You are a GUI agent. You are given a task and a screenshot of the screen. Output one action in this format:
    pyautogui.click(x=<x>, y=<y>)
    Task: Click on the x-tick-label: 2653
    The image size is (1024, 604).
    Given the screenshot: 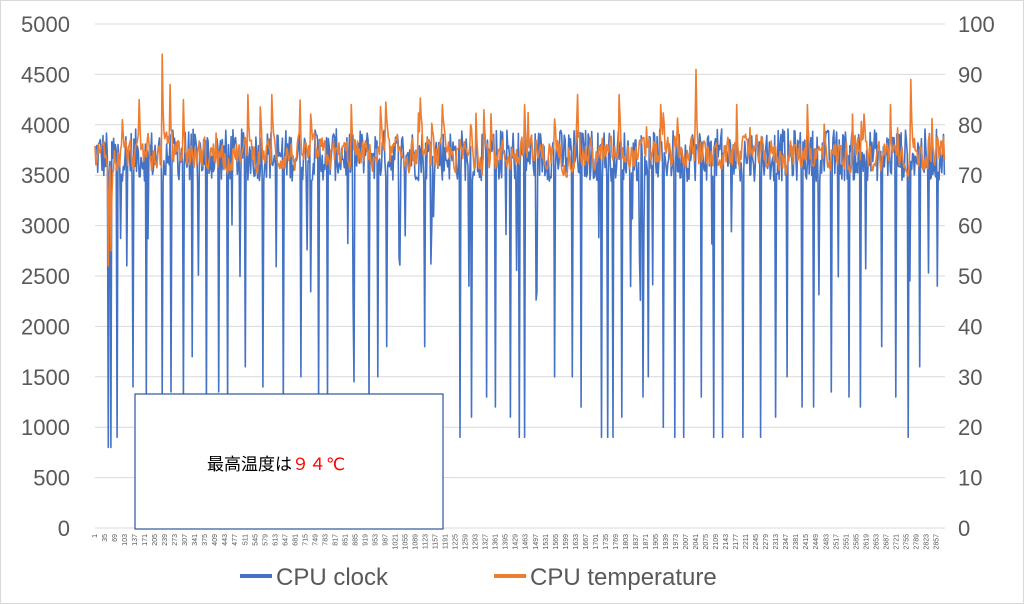 What is the action you would take?
    pyautogui.click(x=876, y=542)
    